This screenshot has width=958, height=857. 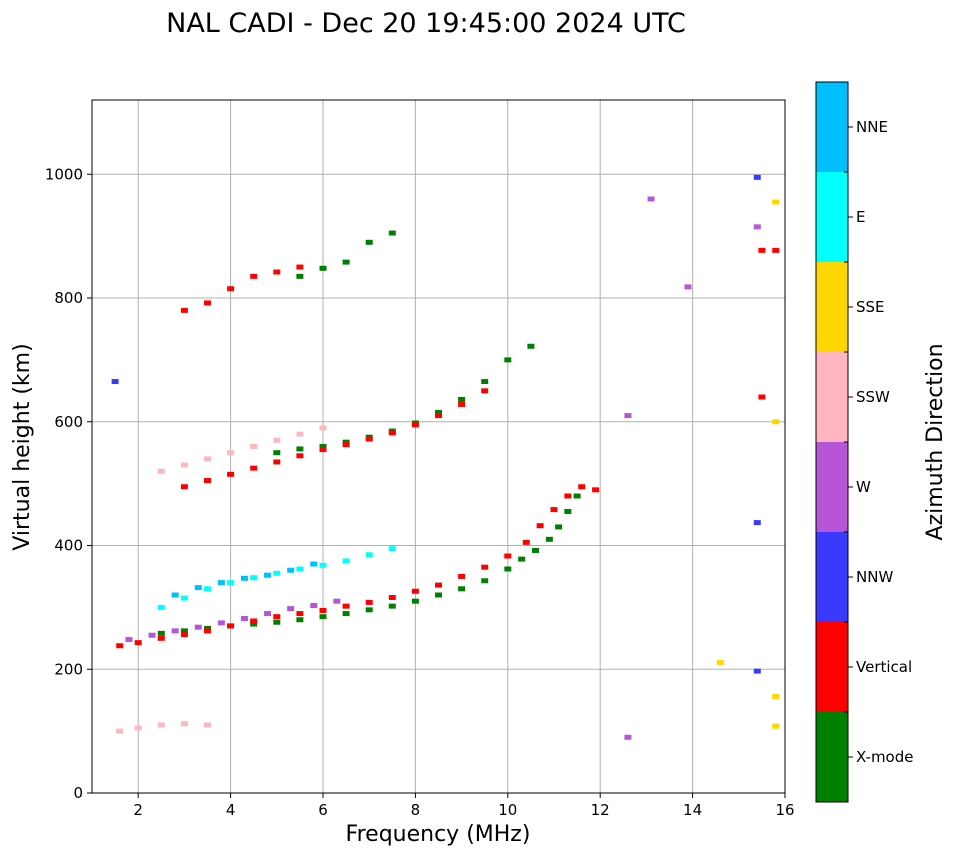 I want to click on y-tick-label: 400, so click(x=68, y=546).